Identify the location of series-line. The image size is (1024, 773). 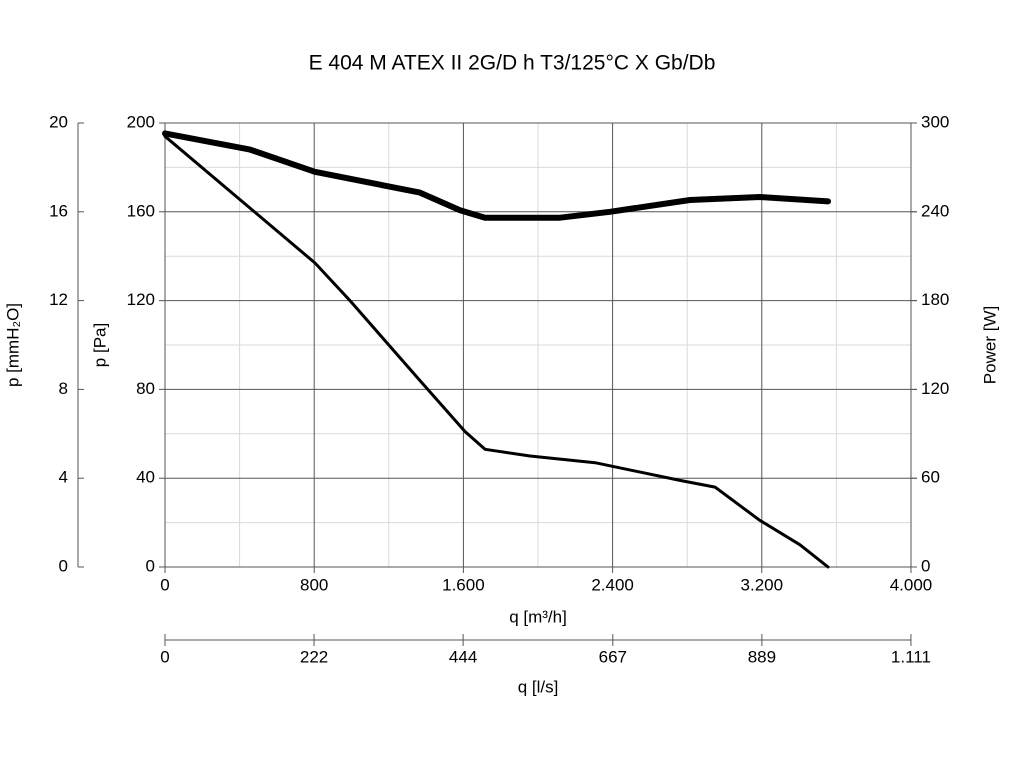
(496, 175).